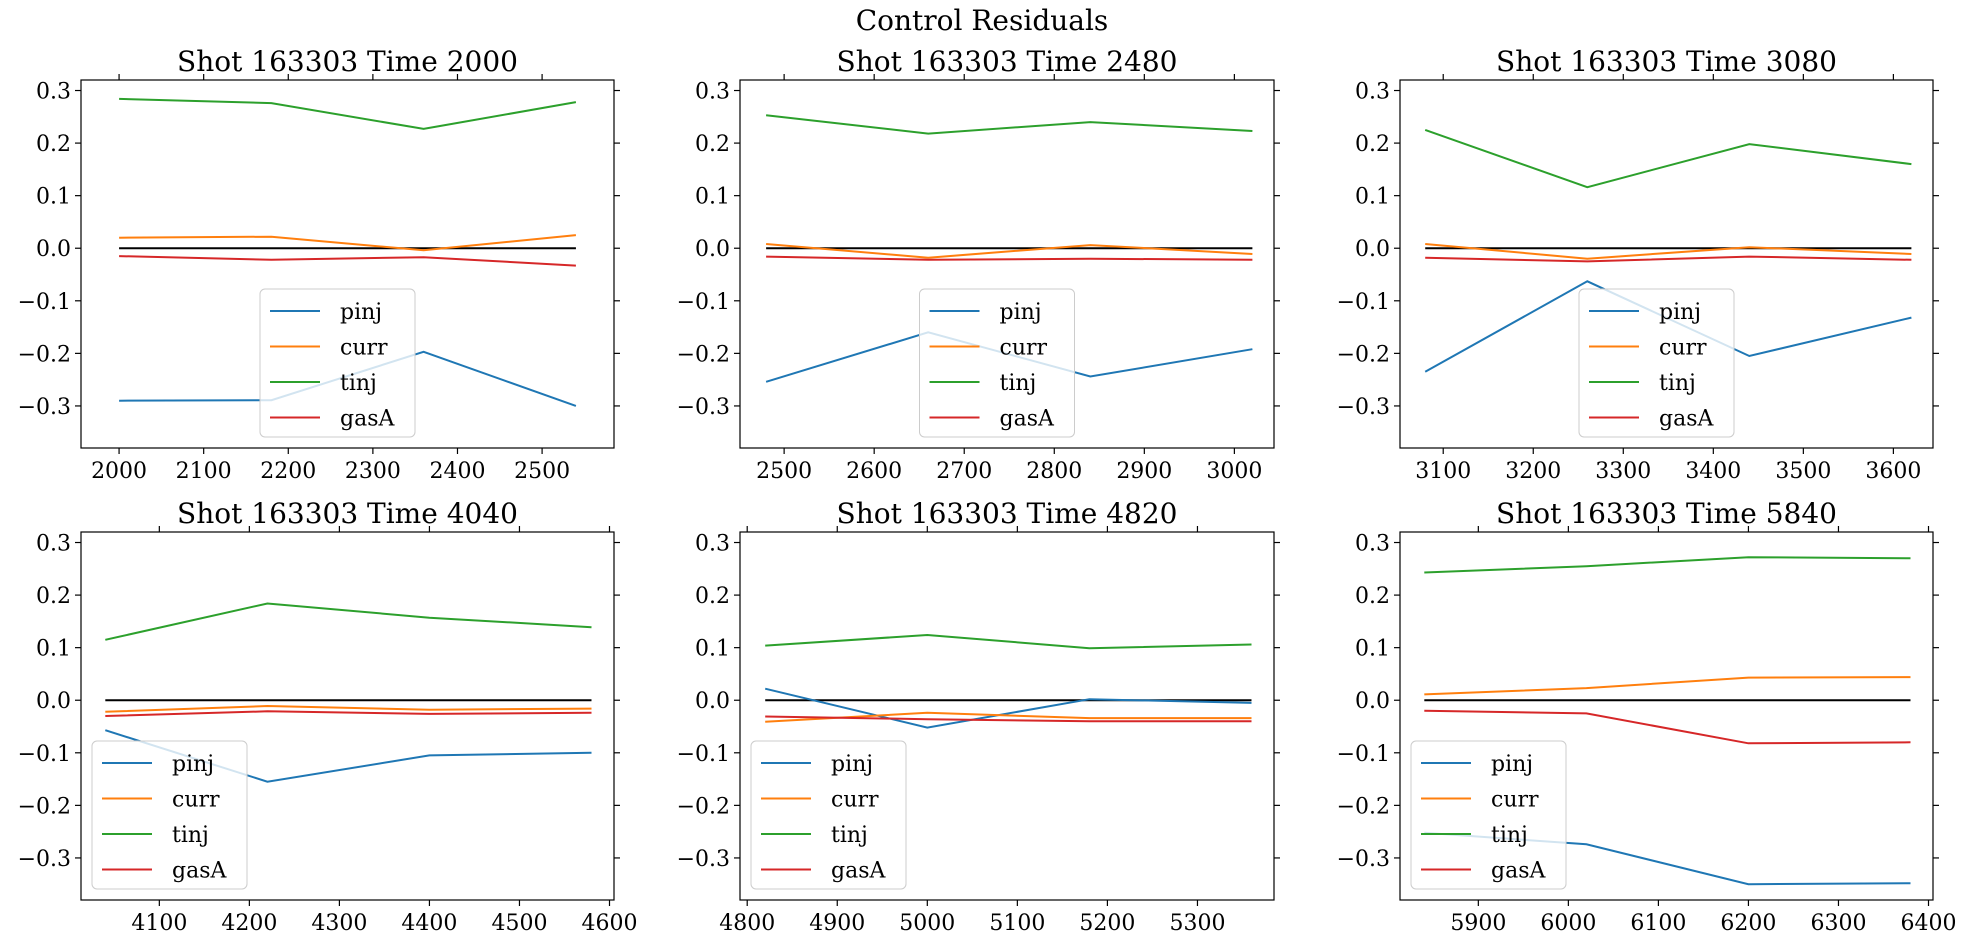 This screenshot has height=942, width=1965. I want to click on x-tick-label: 5900, so click(1478, 923).